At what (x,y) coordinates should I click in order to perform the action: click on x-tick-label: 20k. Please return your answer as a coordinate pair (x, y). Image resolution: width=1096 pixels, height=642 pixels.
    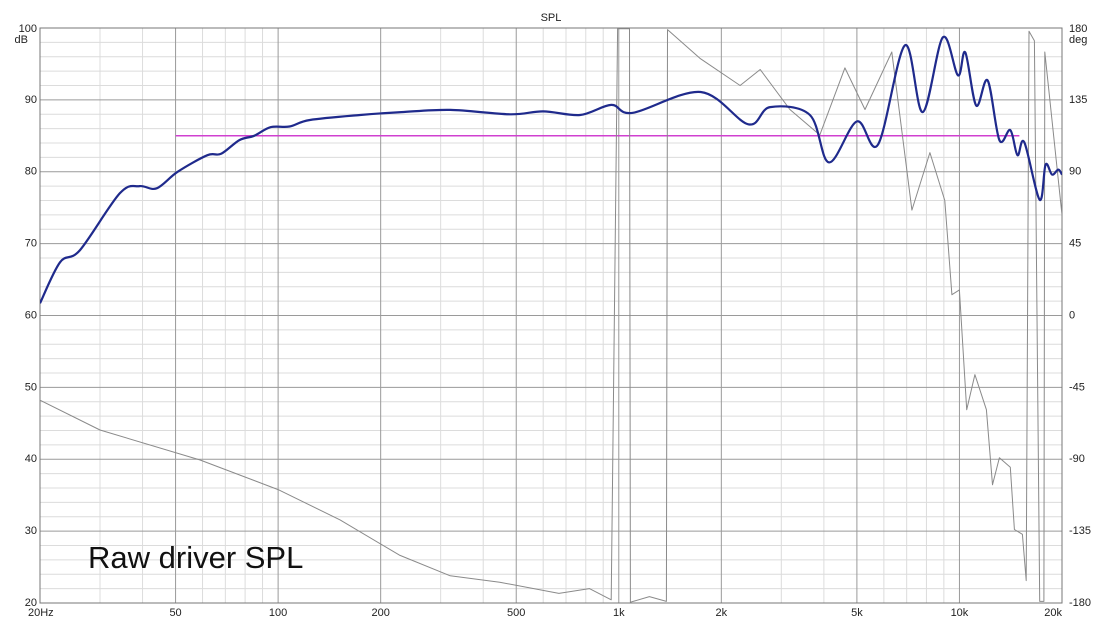
    Looking at the image, I should click on (1053, 613).